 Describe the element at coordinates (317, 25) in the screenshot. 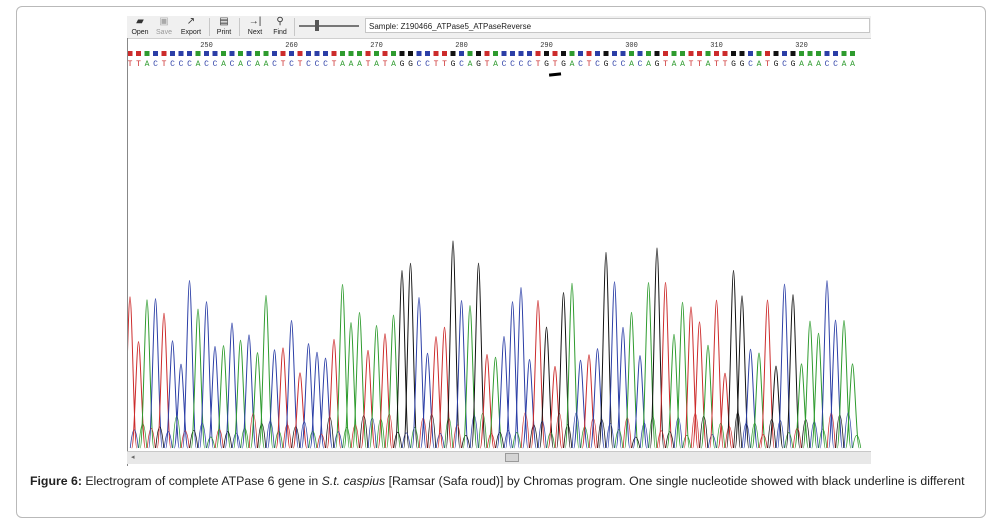

I see `zoom-slider-thumb` at that location.